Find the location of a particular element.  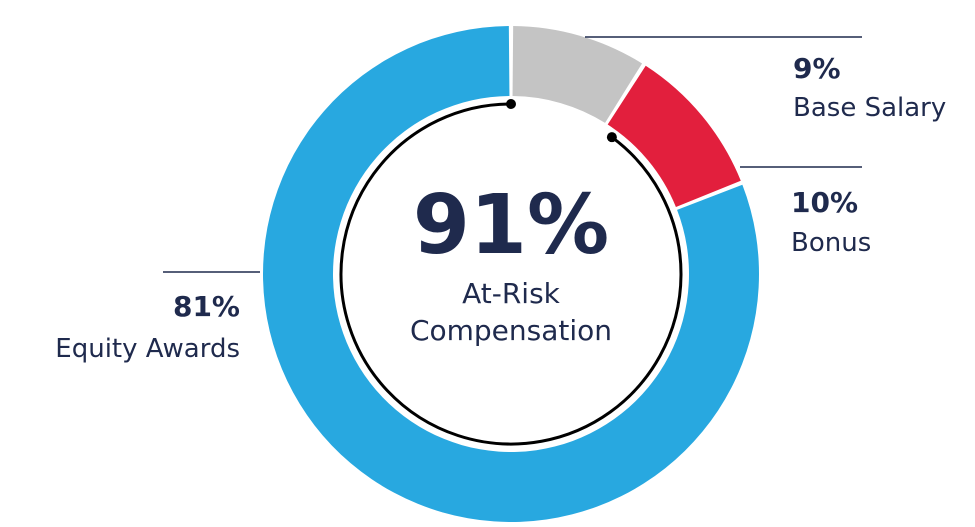

at-risk-arc-start-dot is located at coordinates (611, 137).